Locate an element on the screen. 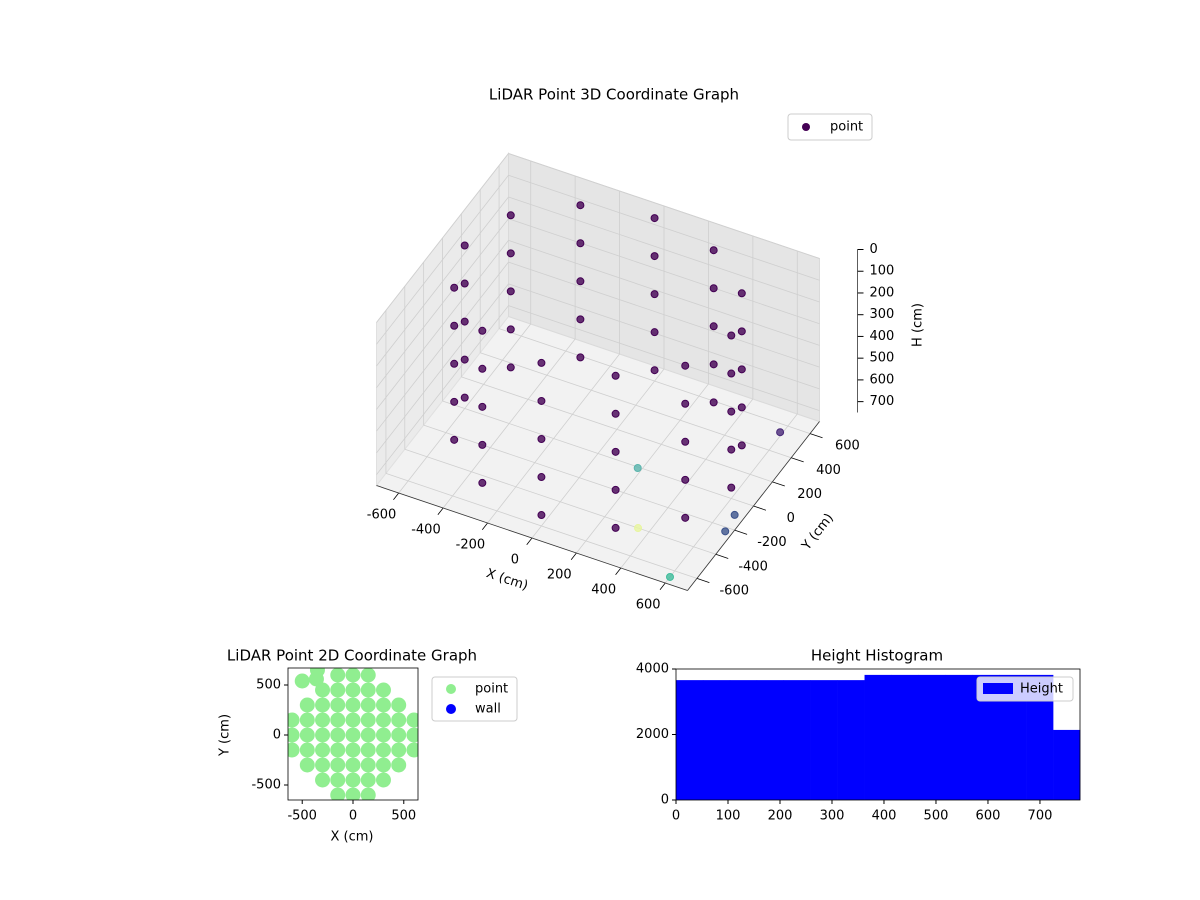  x-tick-label: -500 is located at coordinates (302, 816).